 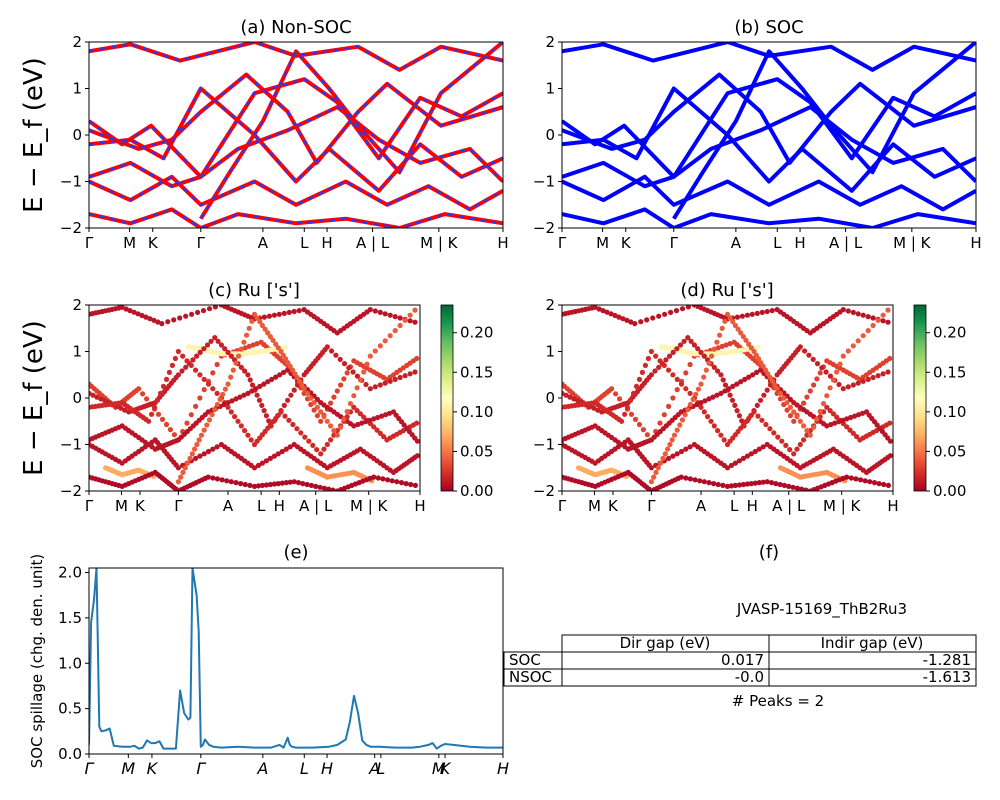 What do you see at coordinates (975, 243) in the screenshot?
I see `xtick-label: H` at bounding box center [975, 243].